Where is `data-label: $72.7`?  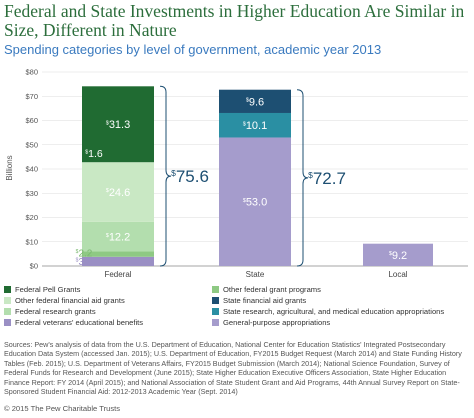 data-label: $72.7 is located at coordinates (327, 178).